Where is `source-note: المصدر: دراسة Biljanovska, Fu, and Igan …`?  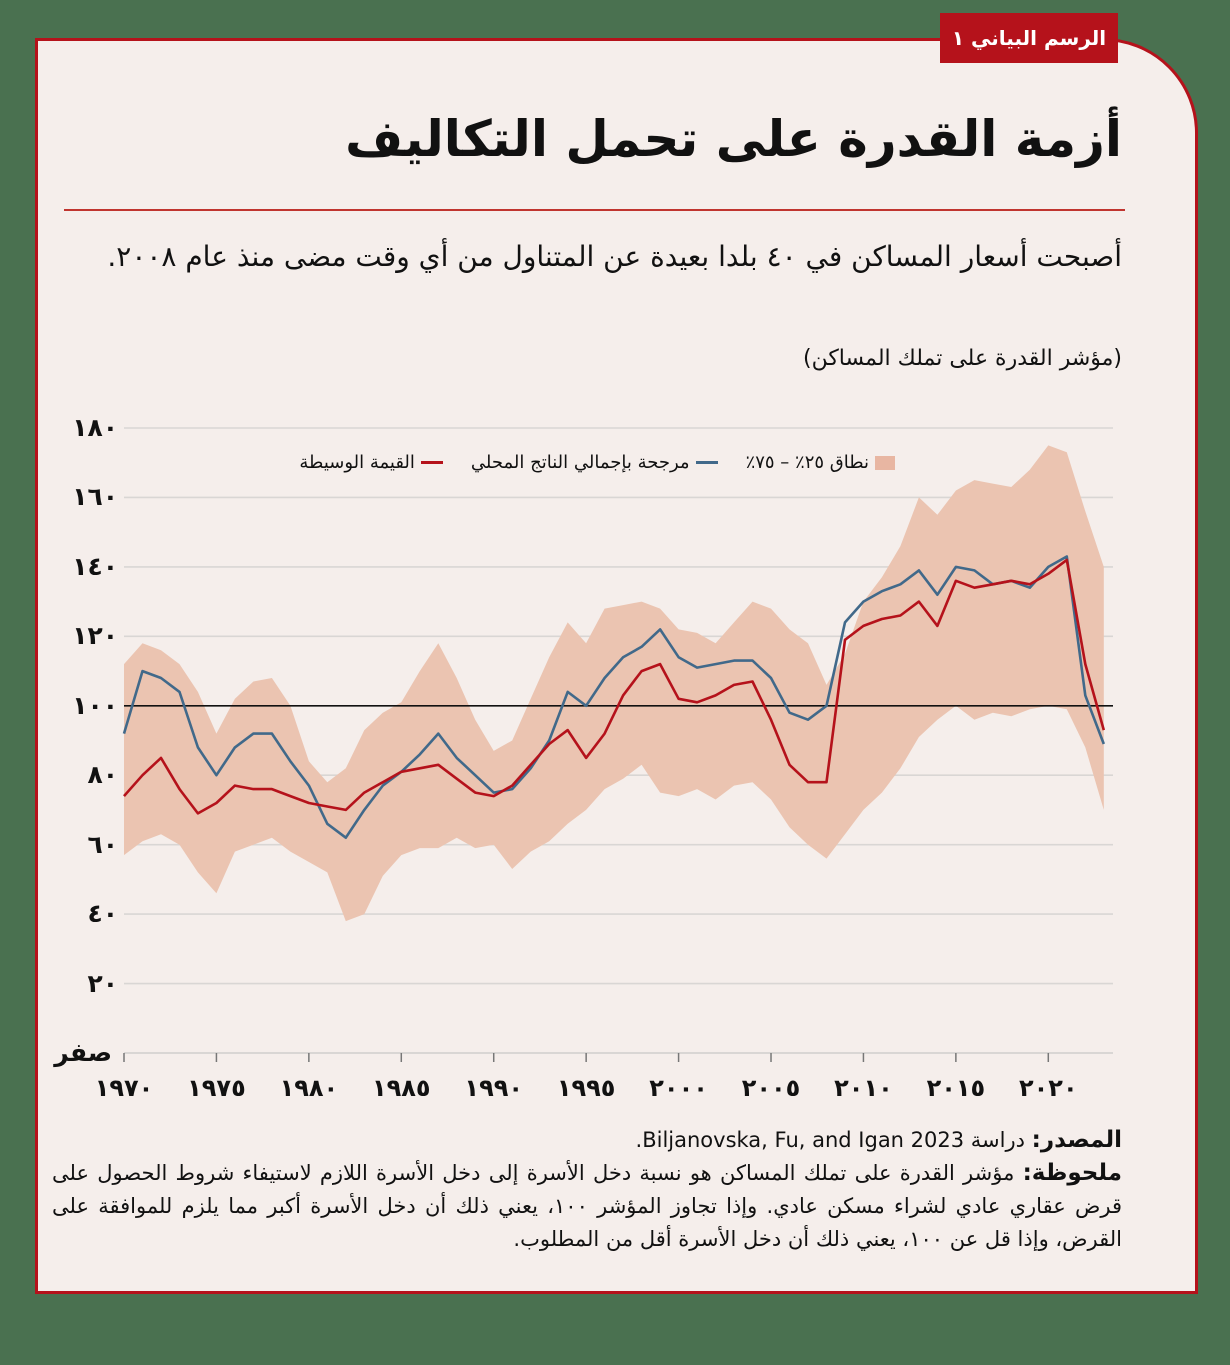
source-note: المصدر: دراسة Biljanovska, Fu, and Igan … is located at coordinates (587, 1140).